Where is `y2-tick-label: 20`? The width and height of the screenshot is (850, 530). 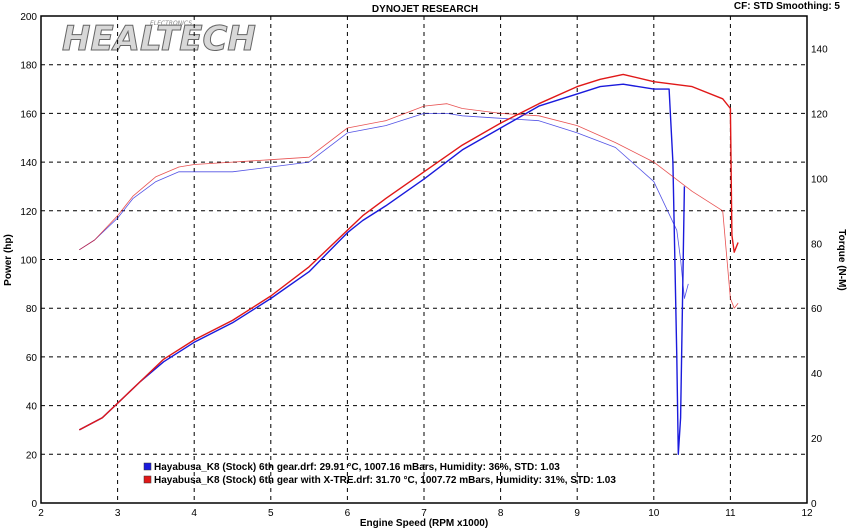 y2-tick-label: 20 is located at coordinates (817, 439).